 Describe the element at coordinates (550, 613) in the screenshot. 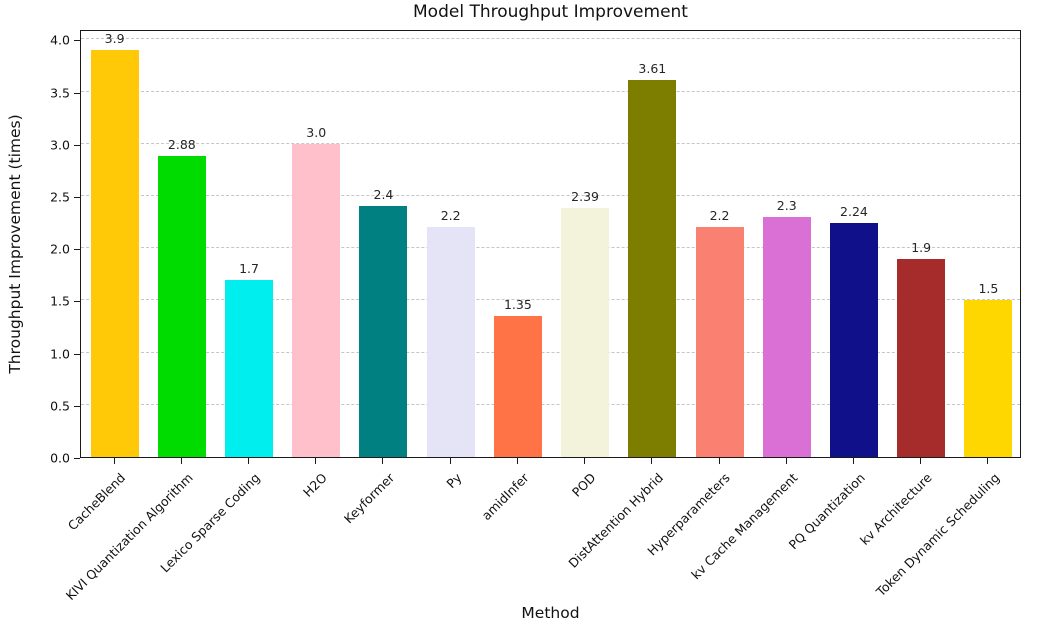

I see `x-axis-label: Method` at that location.